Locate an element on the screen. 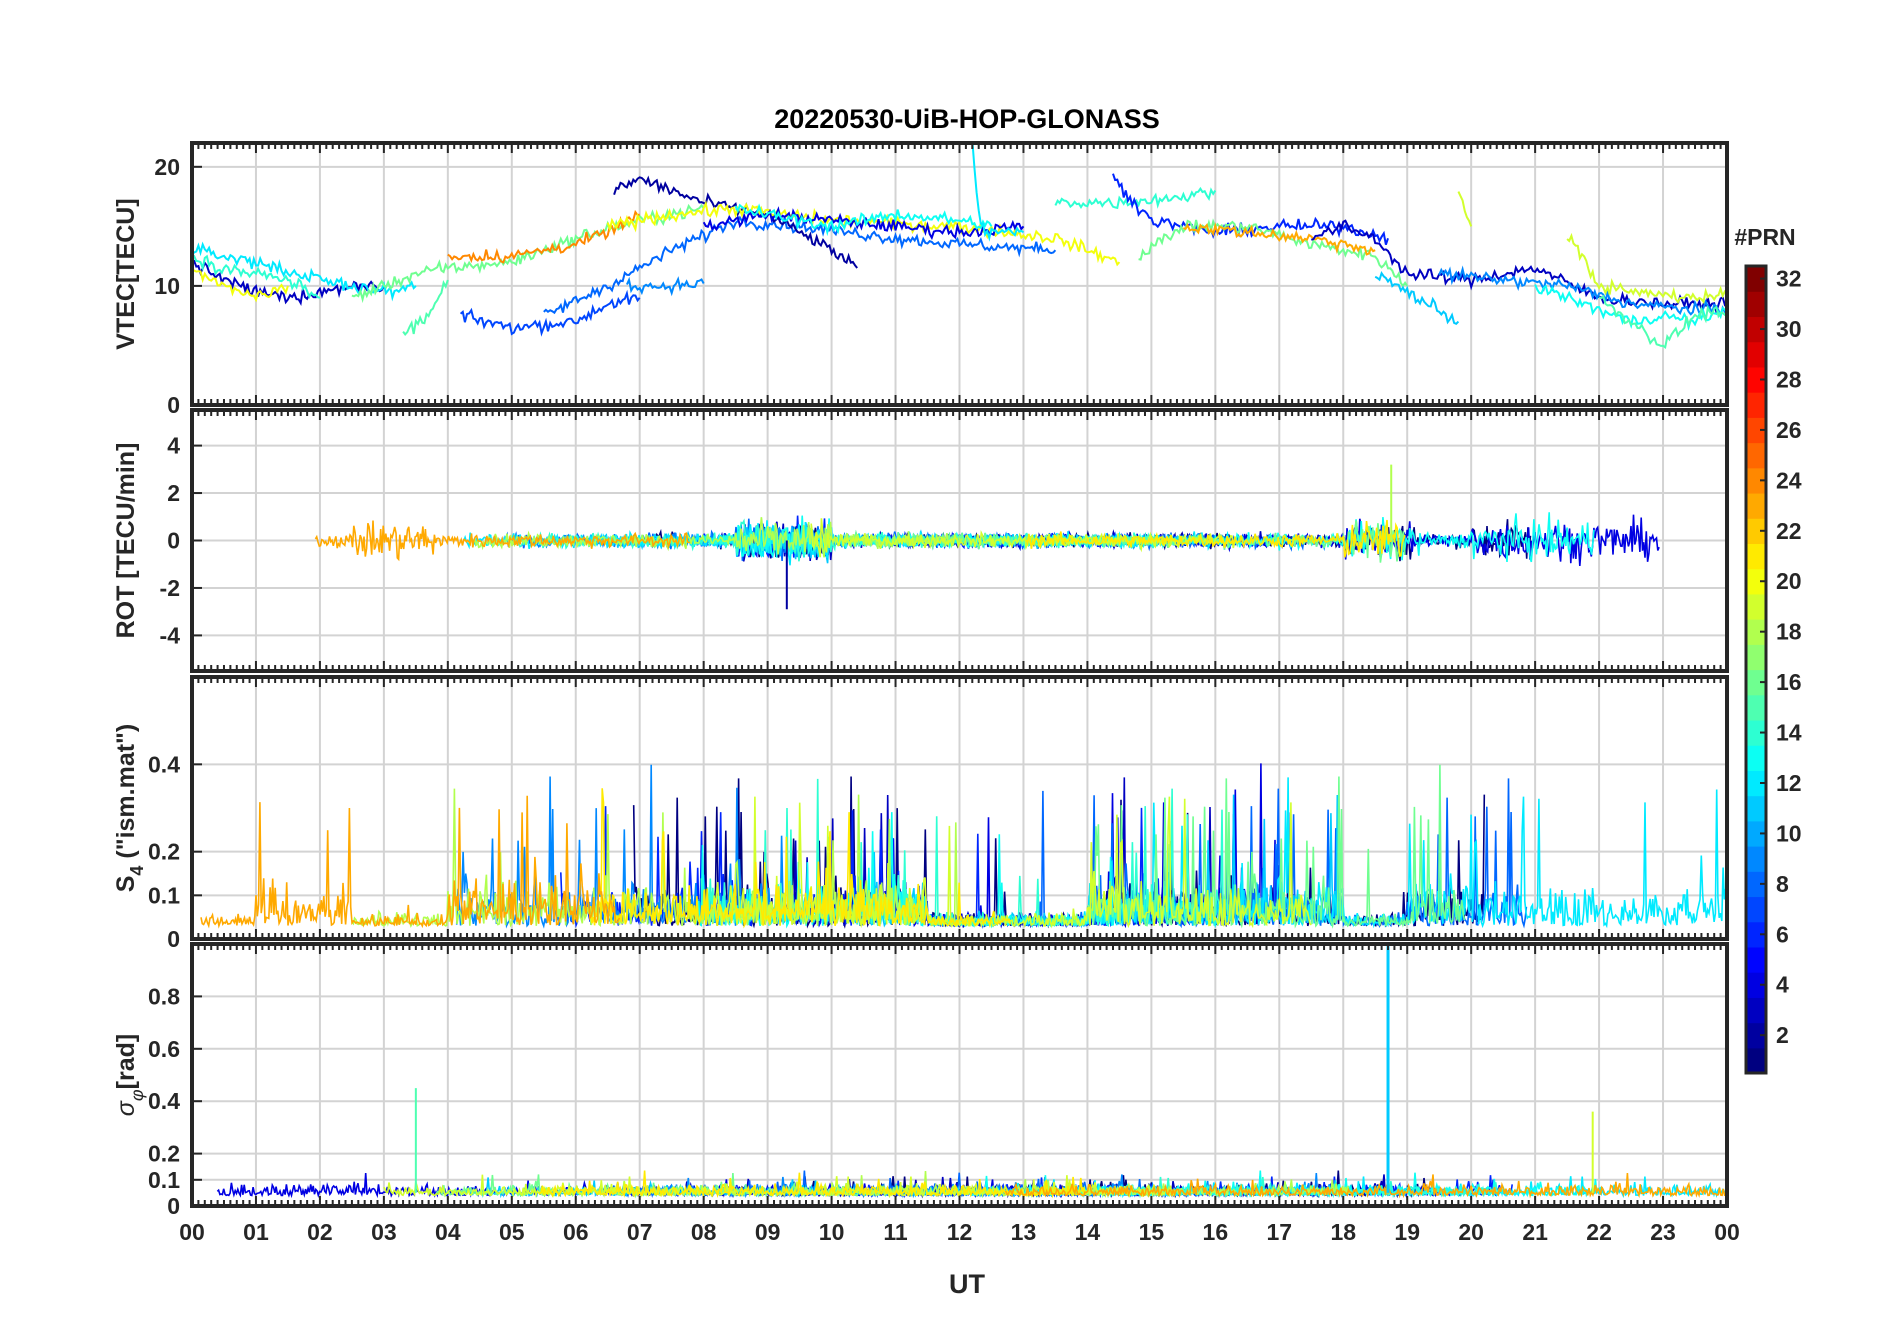 The height and width of the screenshot is (1330, 1902). x-tick-label: 06 is located at coordinates (576, 1232).